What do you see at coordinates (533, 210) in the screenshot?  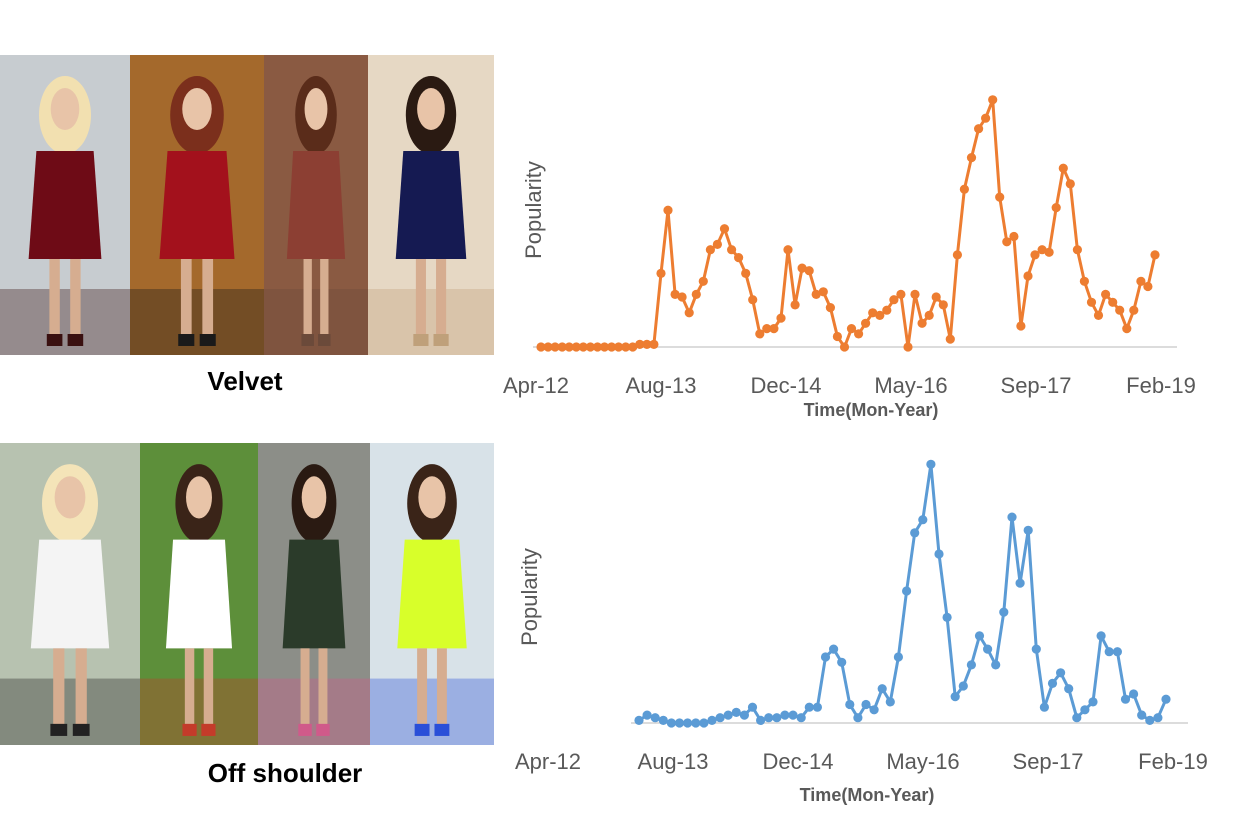 I see `velvet-y-axis-label: Popularity` at bounding box center [533, 210].